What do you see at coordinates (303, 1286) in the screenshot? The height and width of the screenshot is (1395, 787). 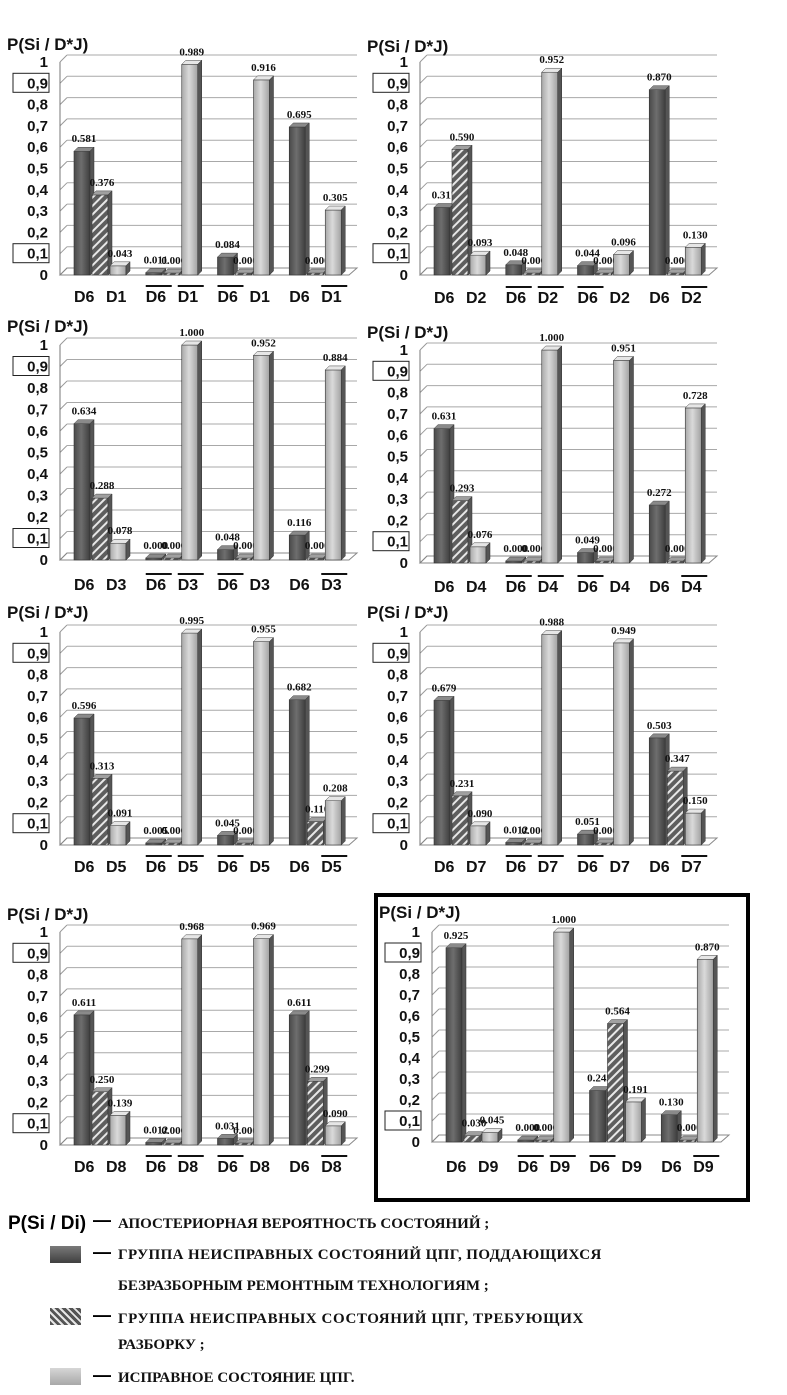 I see `legend-item1-line2: БЕЗРАЗБОРНЫМ РЕМОНТНЫМ ТЕХНОЛОГИЯМ ;` at bounding box center [303, 1286].